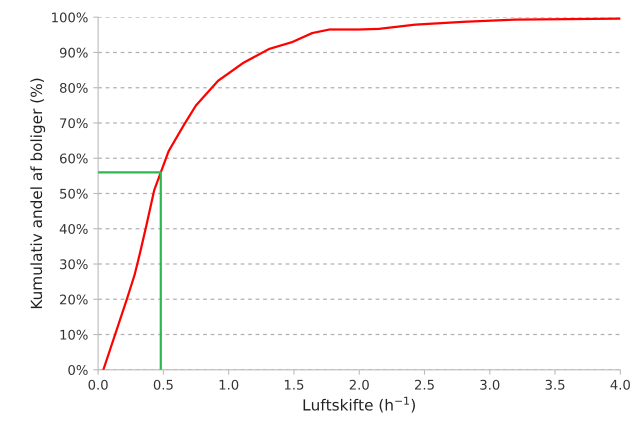  Describe the element at coordinates (74, 229) in the screenshot. I see `y-tick-label: 40%` at that location.